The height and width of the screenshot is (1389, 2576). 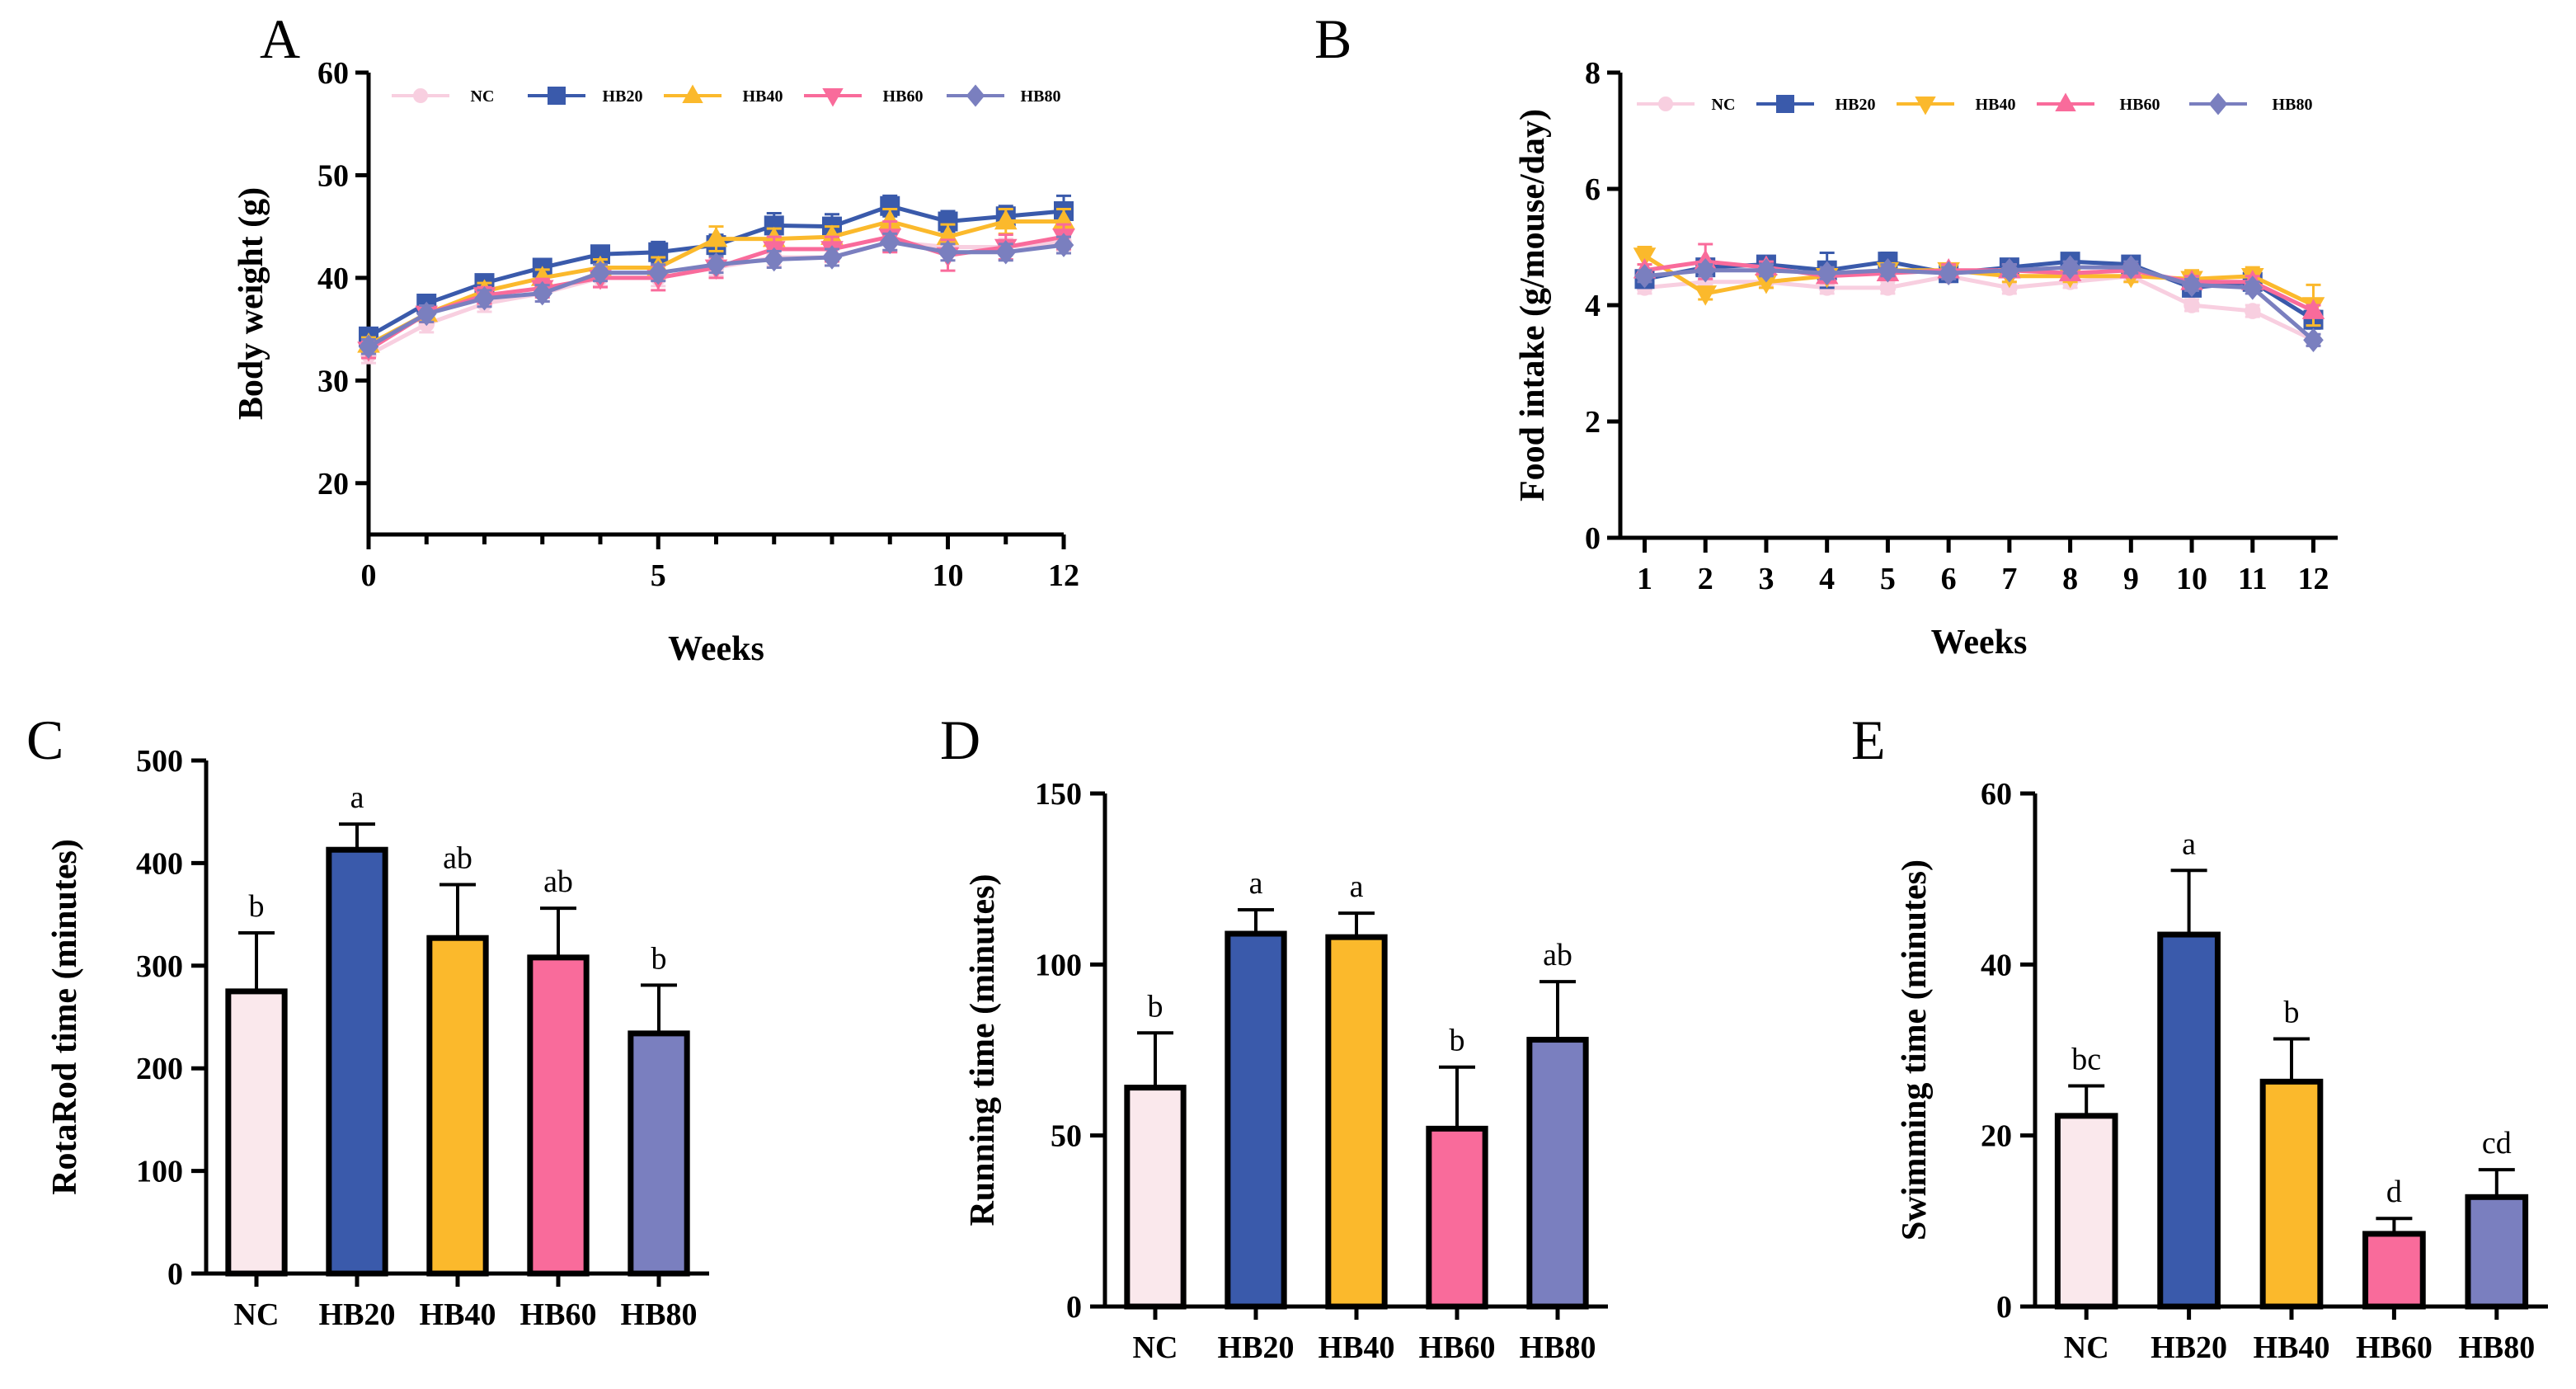 I want to click on y-tick-label: 60, so click(x=333, y=74).